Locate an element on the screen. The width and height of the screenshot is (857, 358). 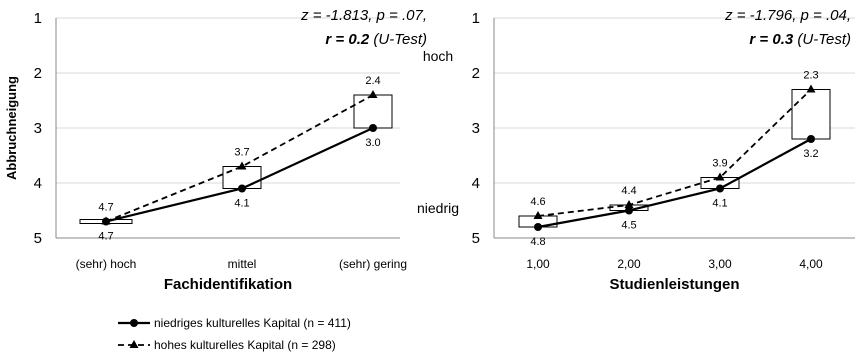
effect-size: r = 0.2 is located at coordinates (347, 39).